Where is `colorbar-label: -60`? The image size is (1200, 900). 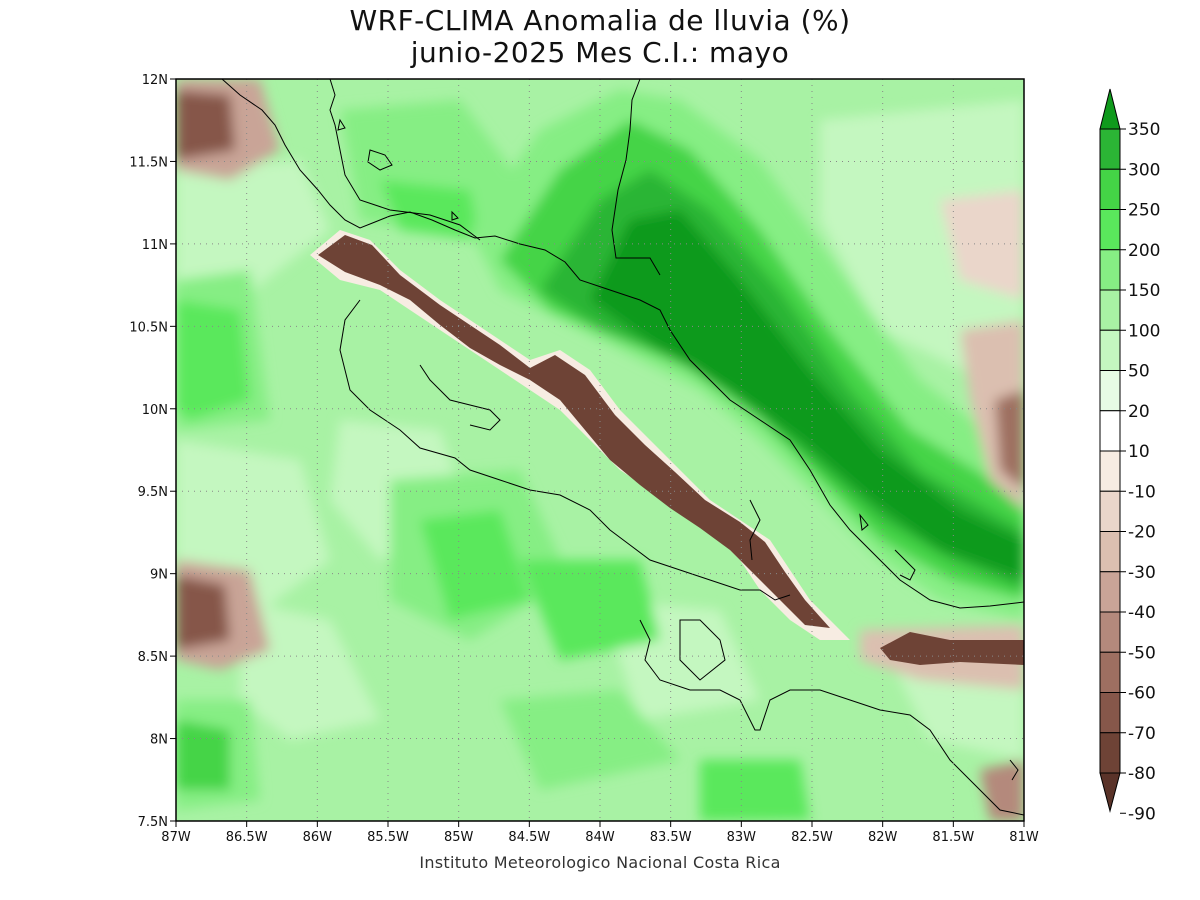
colorbar-label: -60 is located at coordinates (1142, 694).